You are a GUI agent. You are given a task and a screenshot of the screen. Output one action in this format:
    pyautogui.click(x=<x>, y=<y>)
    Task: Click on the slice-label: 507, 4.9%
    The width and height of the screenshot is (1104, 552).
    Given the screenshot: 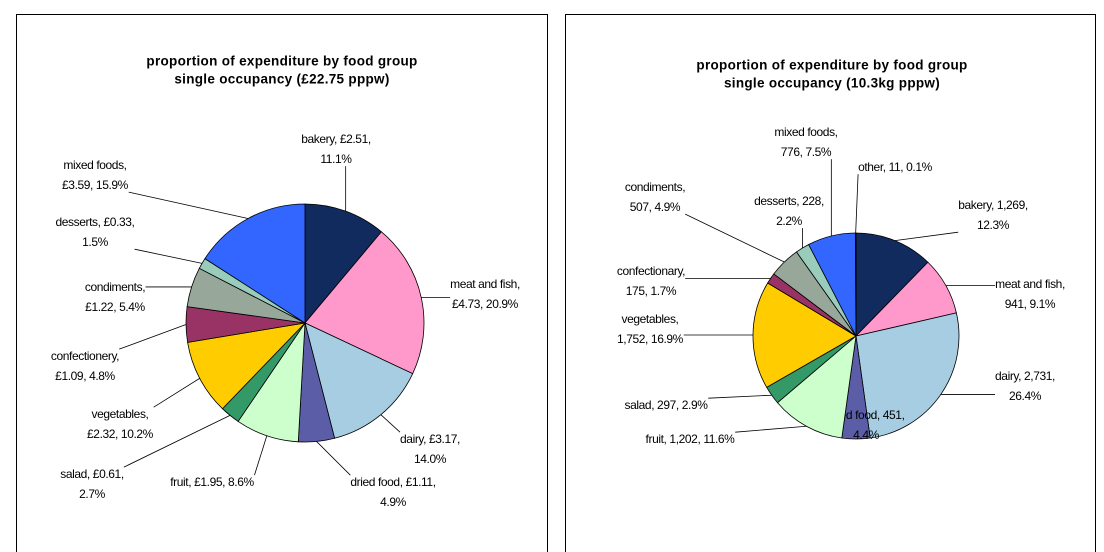 What is the action you would take?
    pyautogui.click(x=655, y=207)
    